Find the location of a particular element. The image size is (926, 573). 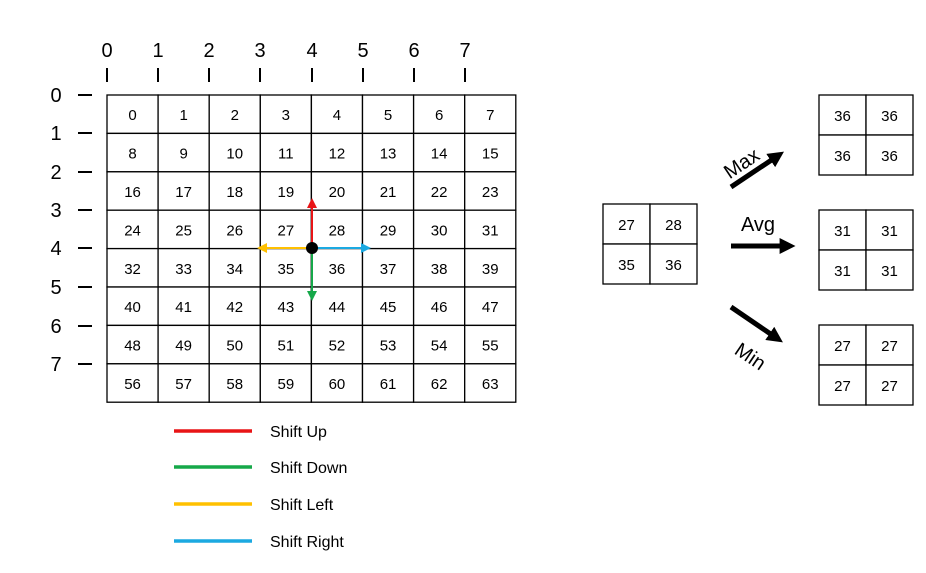

grid-cell-value: 45 is located at coordinates (388, 307).